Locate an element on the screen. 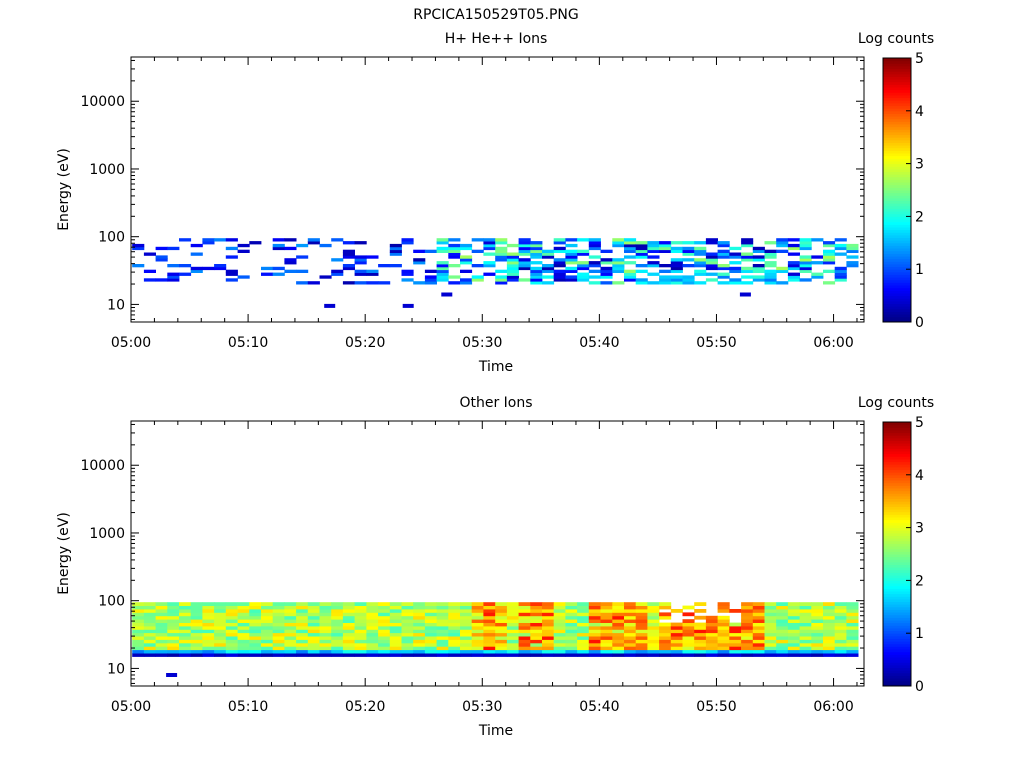  x-tick-label: 05:10 is located at coordinates (248, 707).